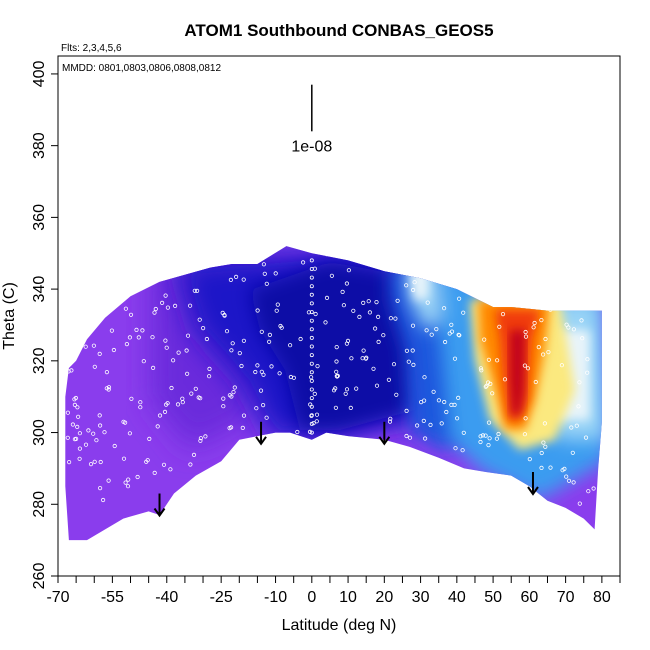  What do you see at coordinates (311, 119) in the screenshot?
I see `annotation: 1e-08` at bounding box center [311, 119].